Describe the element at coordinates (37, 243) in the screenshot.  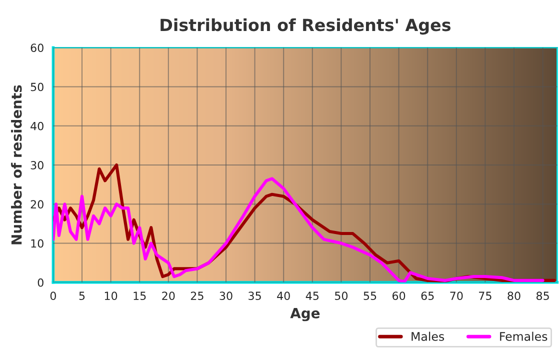
I see `y-tick-label: 10` at that location.